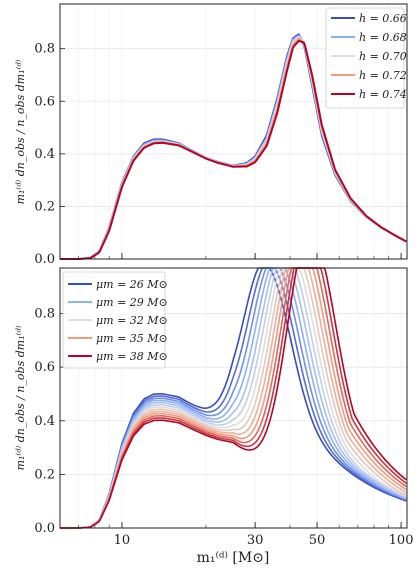 The width and height of the screenshot is (416, 573). Describe the element at coordinates (44, 154) in the screenshot. I see `top-ytick-label: 0.4` at that location.